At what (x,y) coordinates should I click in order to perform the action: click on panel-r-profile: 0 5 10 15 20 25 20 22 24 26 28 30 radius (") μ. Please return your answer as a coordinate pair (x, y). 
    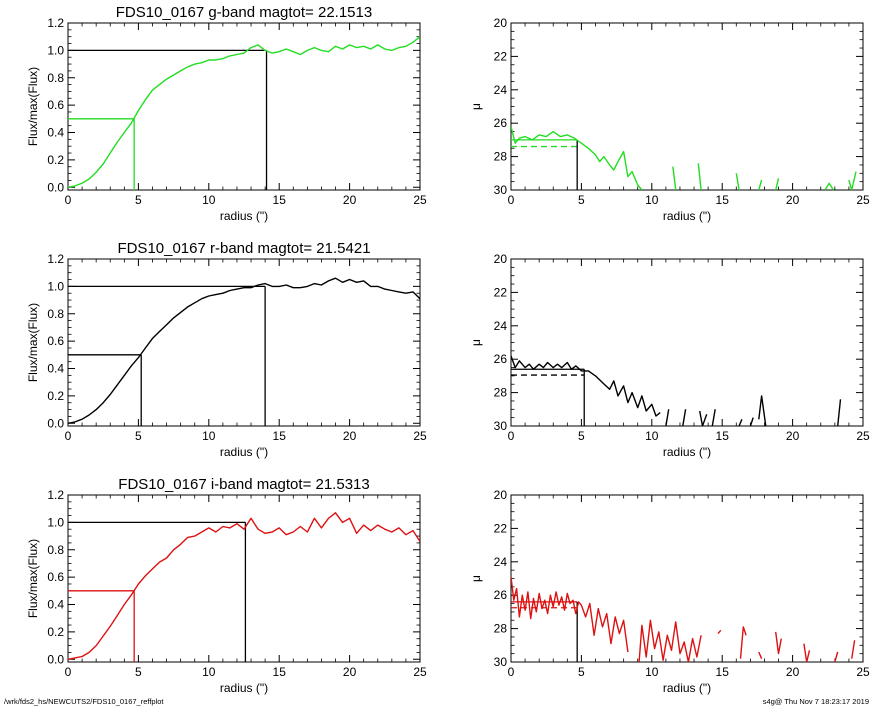
    Looking at the image, I should click on (669, 355).